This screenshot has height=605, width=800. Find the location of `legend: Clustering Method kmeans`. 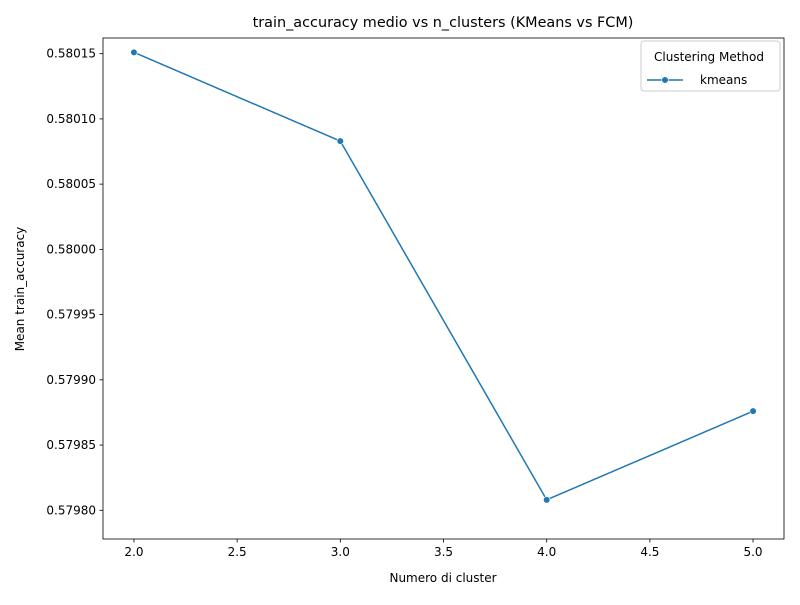

legend: Clustering Method kmeans is located at coordinates (710, 66).